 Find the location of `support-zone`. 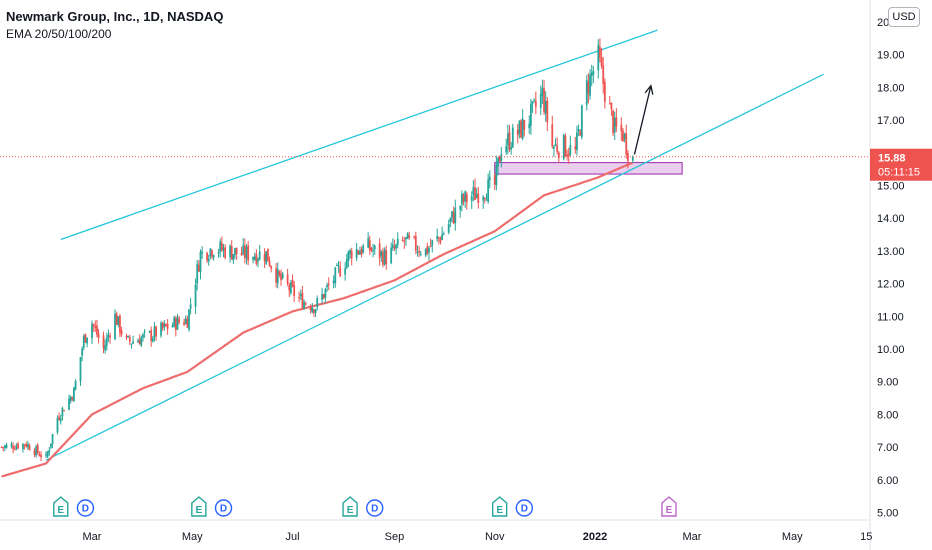

support-zone is located at coordinates (588, 168).